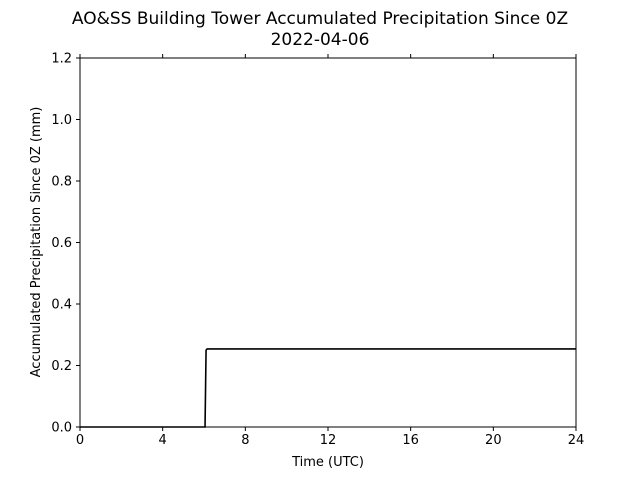  What do you see at coordinates (410, 440) in the screenshot?
I see `x-tick-label: 16` at bounding box center [410, 440].